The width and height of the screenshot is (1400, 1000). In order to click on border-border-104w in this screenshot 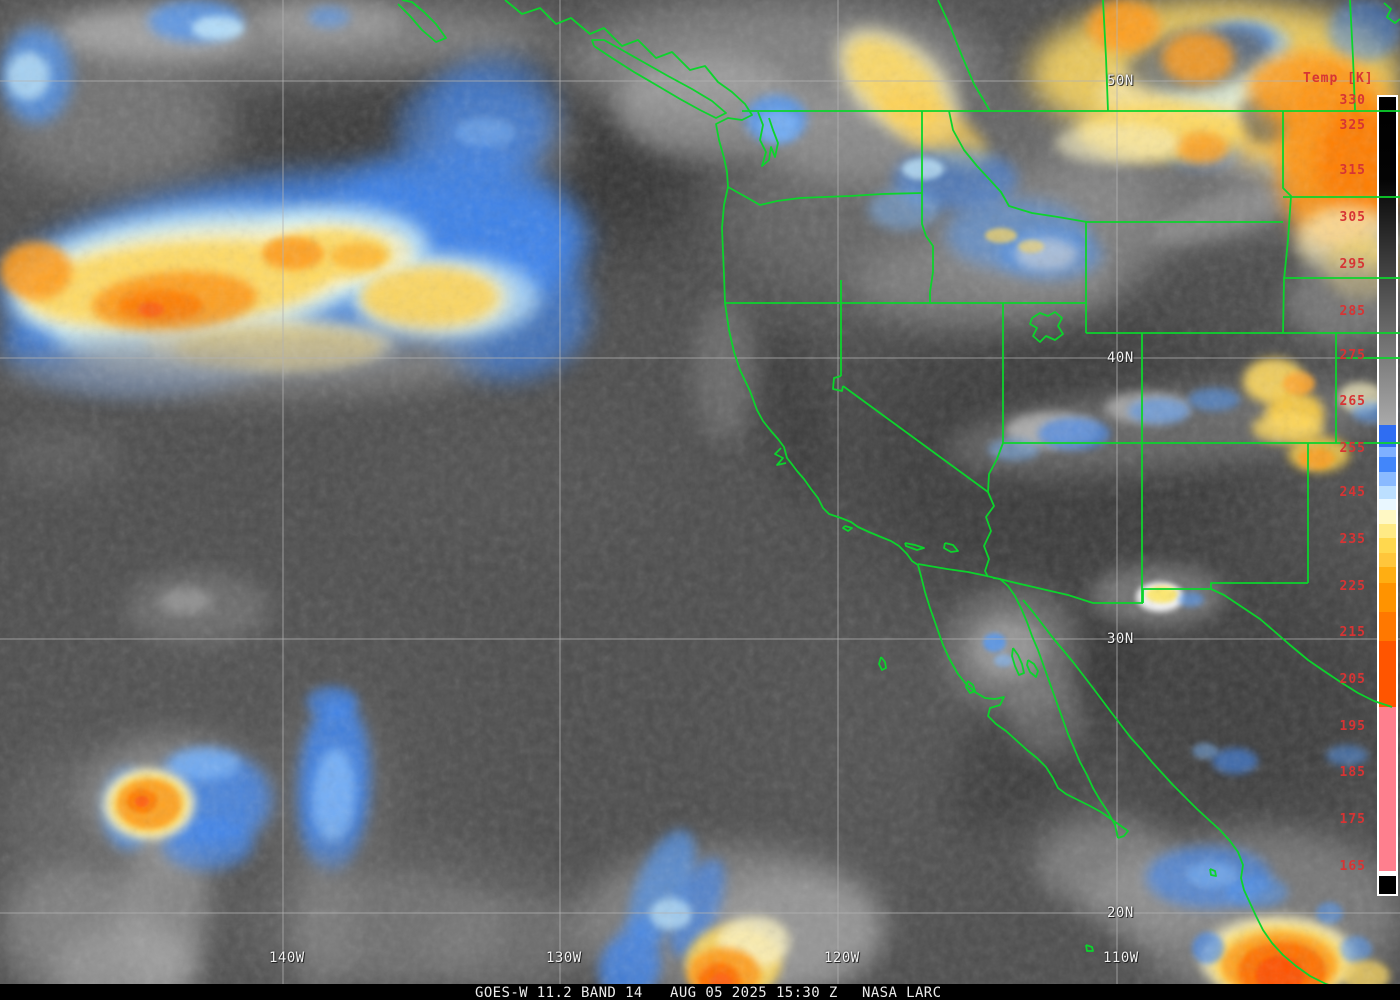, I will do `click(1287, 222)`.